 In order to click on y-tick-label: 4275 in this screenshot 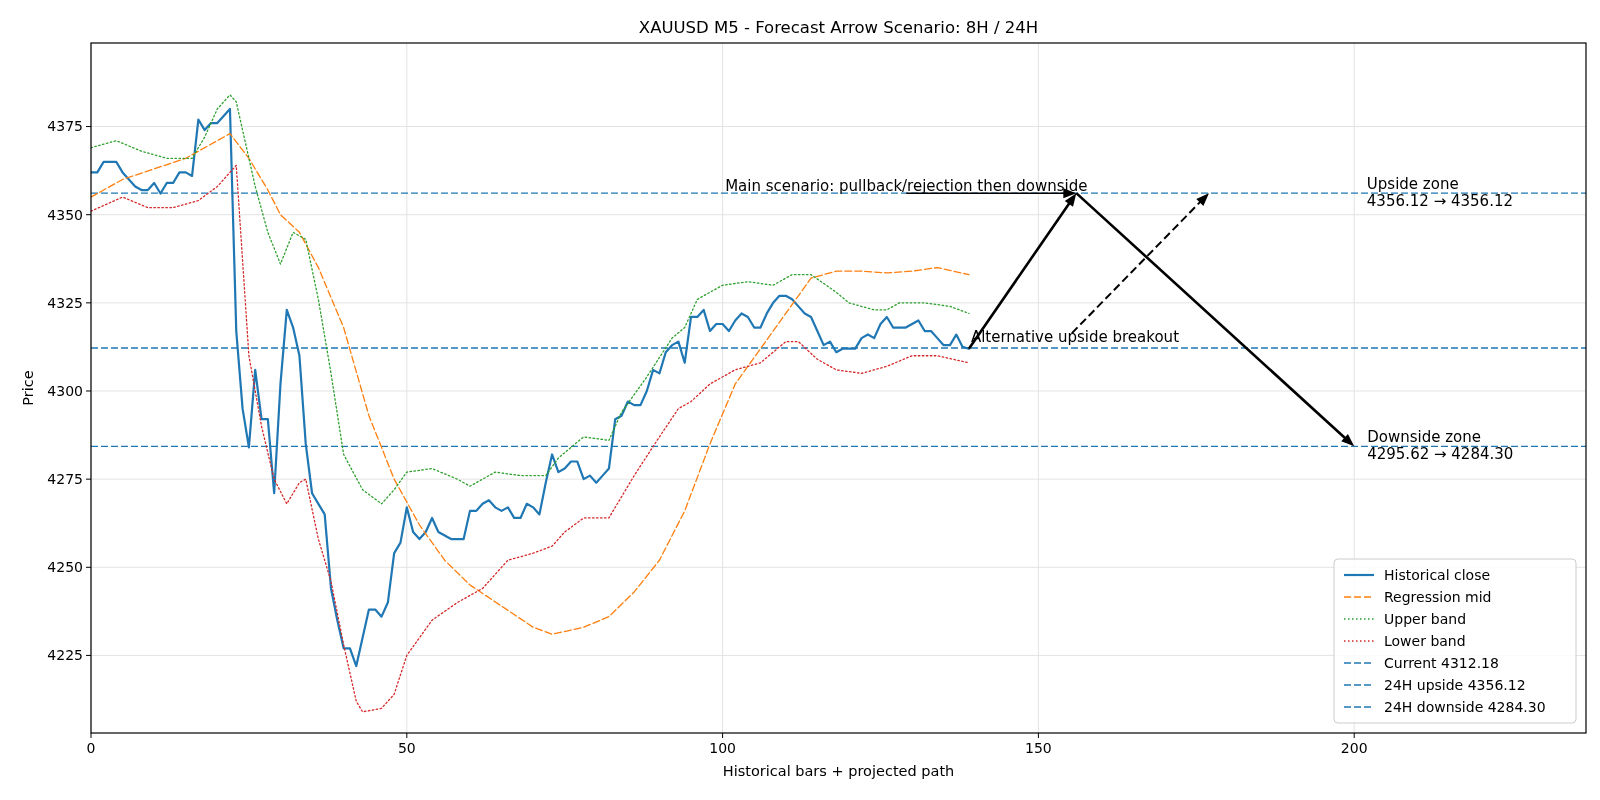, I will do `click(65, 479)`.